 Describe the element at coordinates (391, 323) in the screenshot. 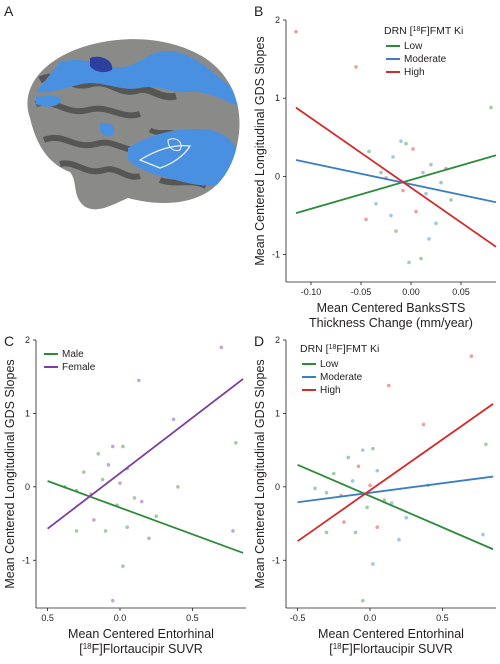

I see `x-axis-label-line2: Thickness Change (mm/year)` at that location.